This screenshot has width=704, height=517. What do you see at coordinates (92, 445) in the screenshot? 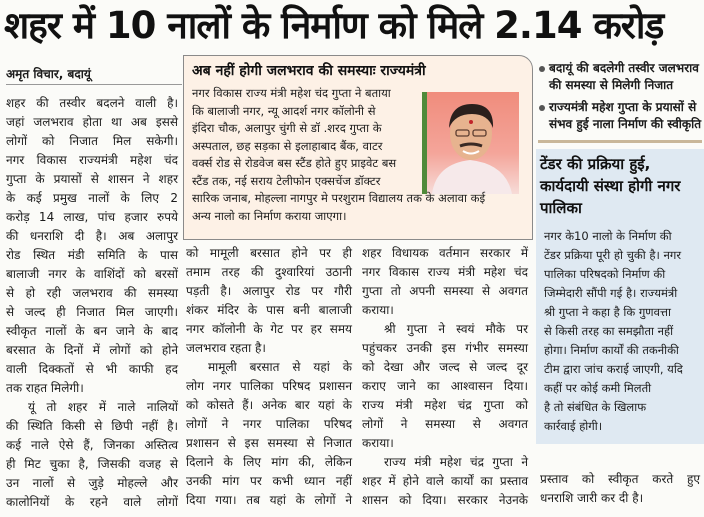
I see `article-line-text: कई नाले ऐसे हैं, जिनका अस्तित्व` at bounding box center [92, 445].